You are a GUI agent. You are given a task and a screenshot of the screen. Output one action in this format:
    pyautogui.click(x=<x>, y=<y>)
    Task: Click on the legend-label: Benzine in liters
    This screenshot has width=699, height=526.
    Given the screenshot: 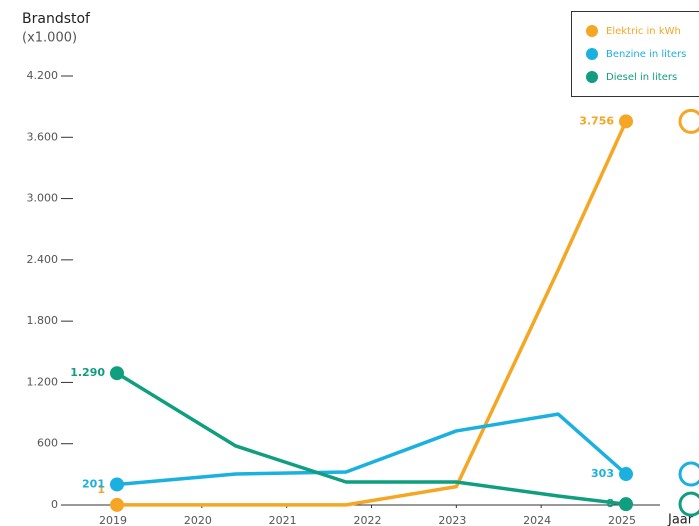 What is the action you would take?
    pyautogui.click(x=646, y=54)
    